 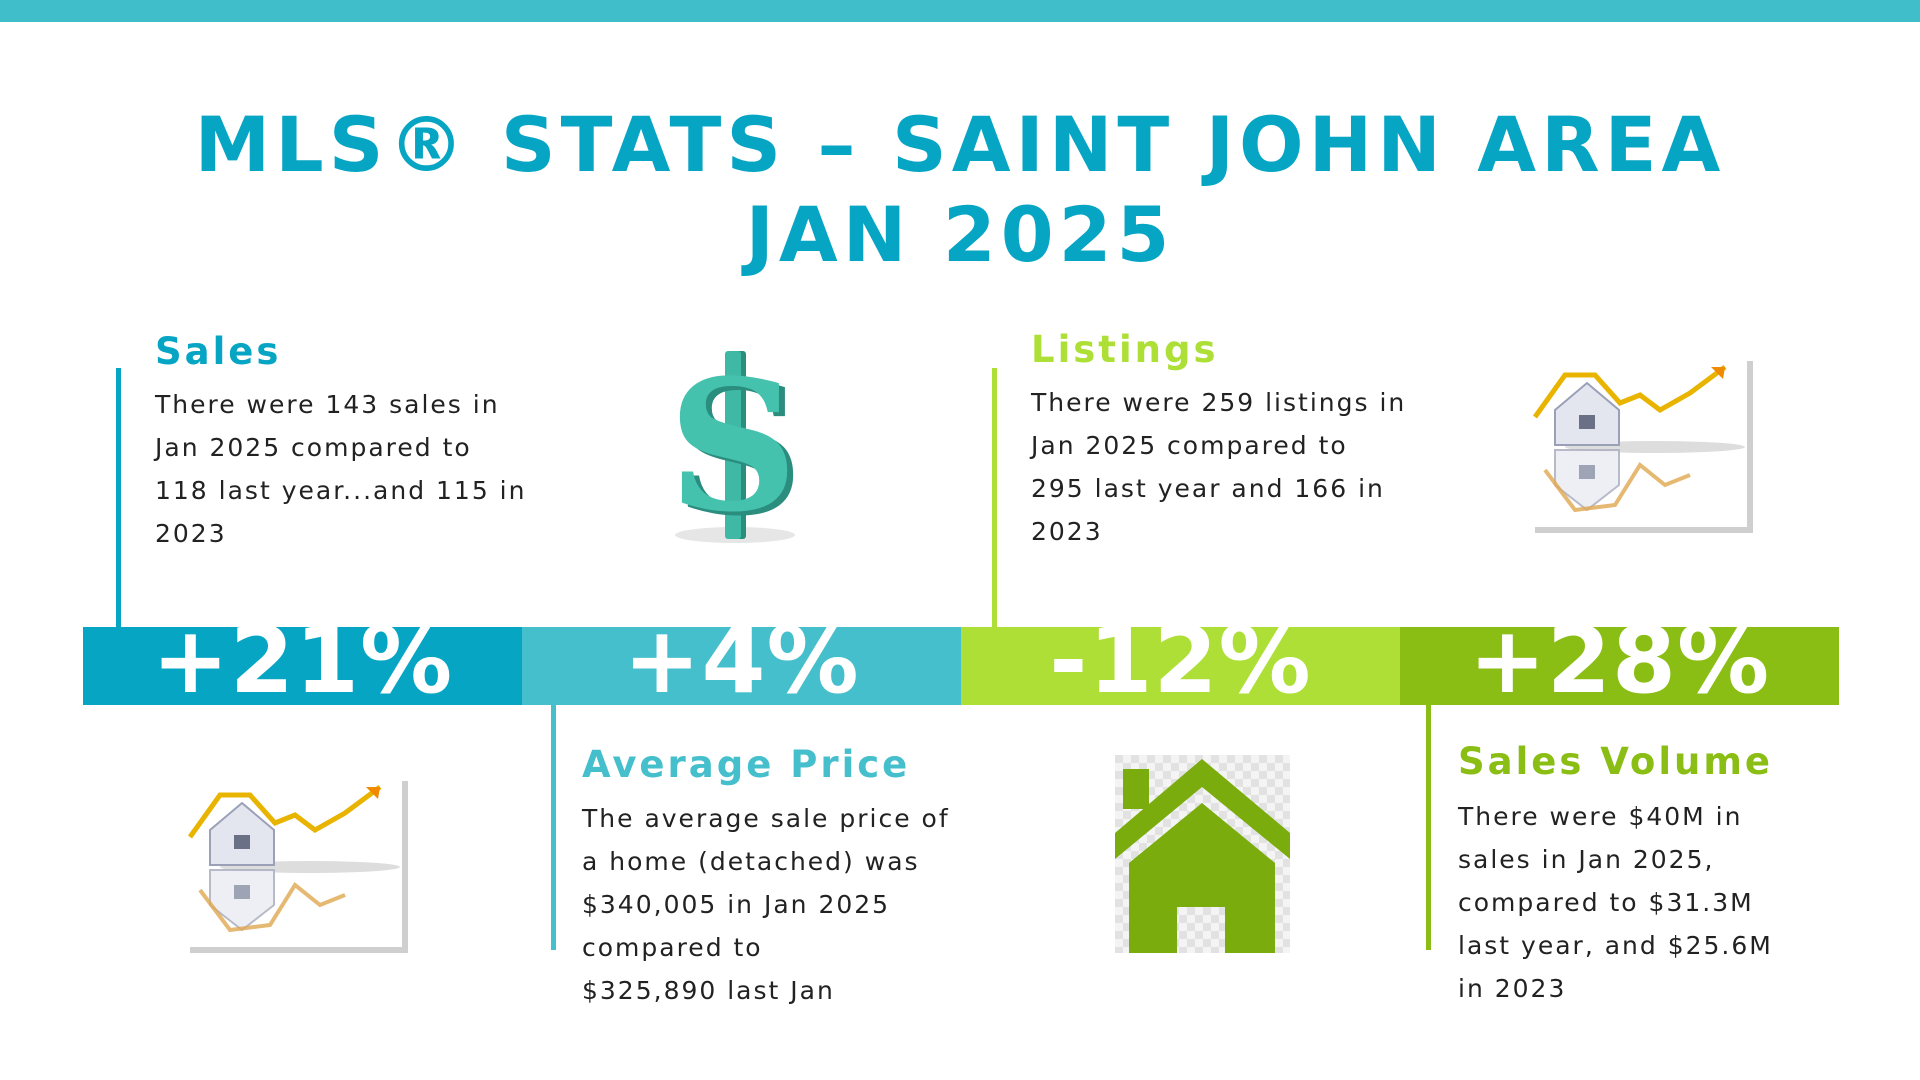 I want to click on page-title-line-1: MLS® STATS – SAINT JOHN AREA, so click(x=960, y=144).